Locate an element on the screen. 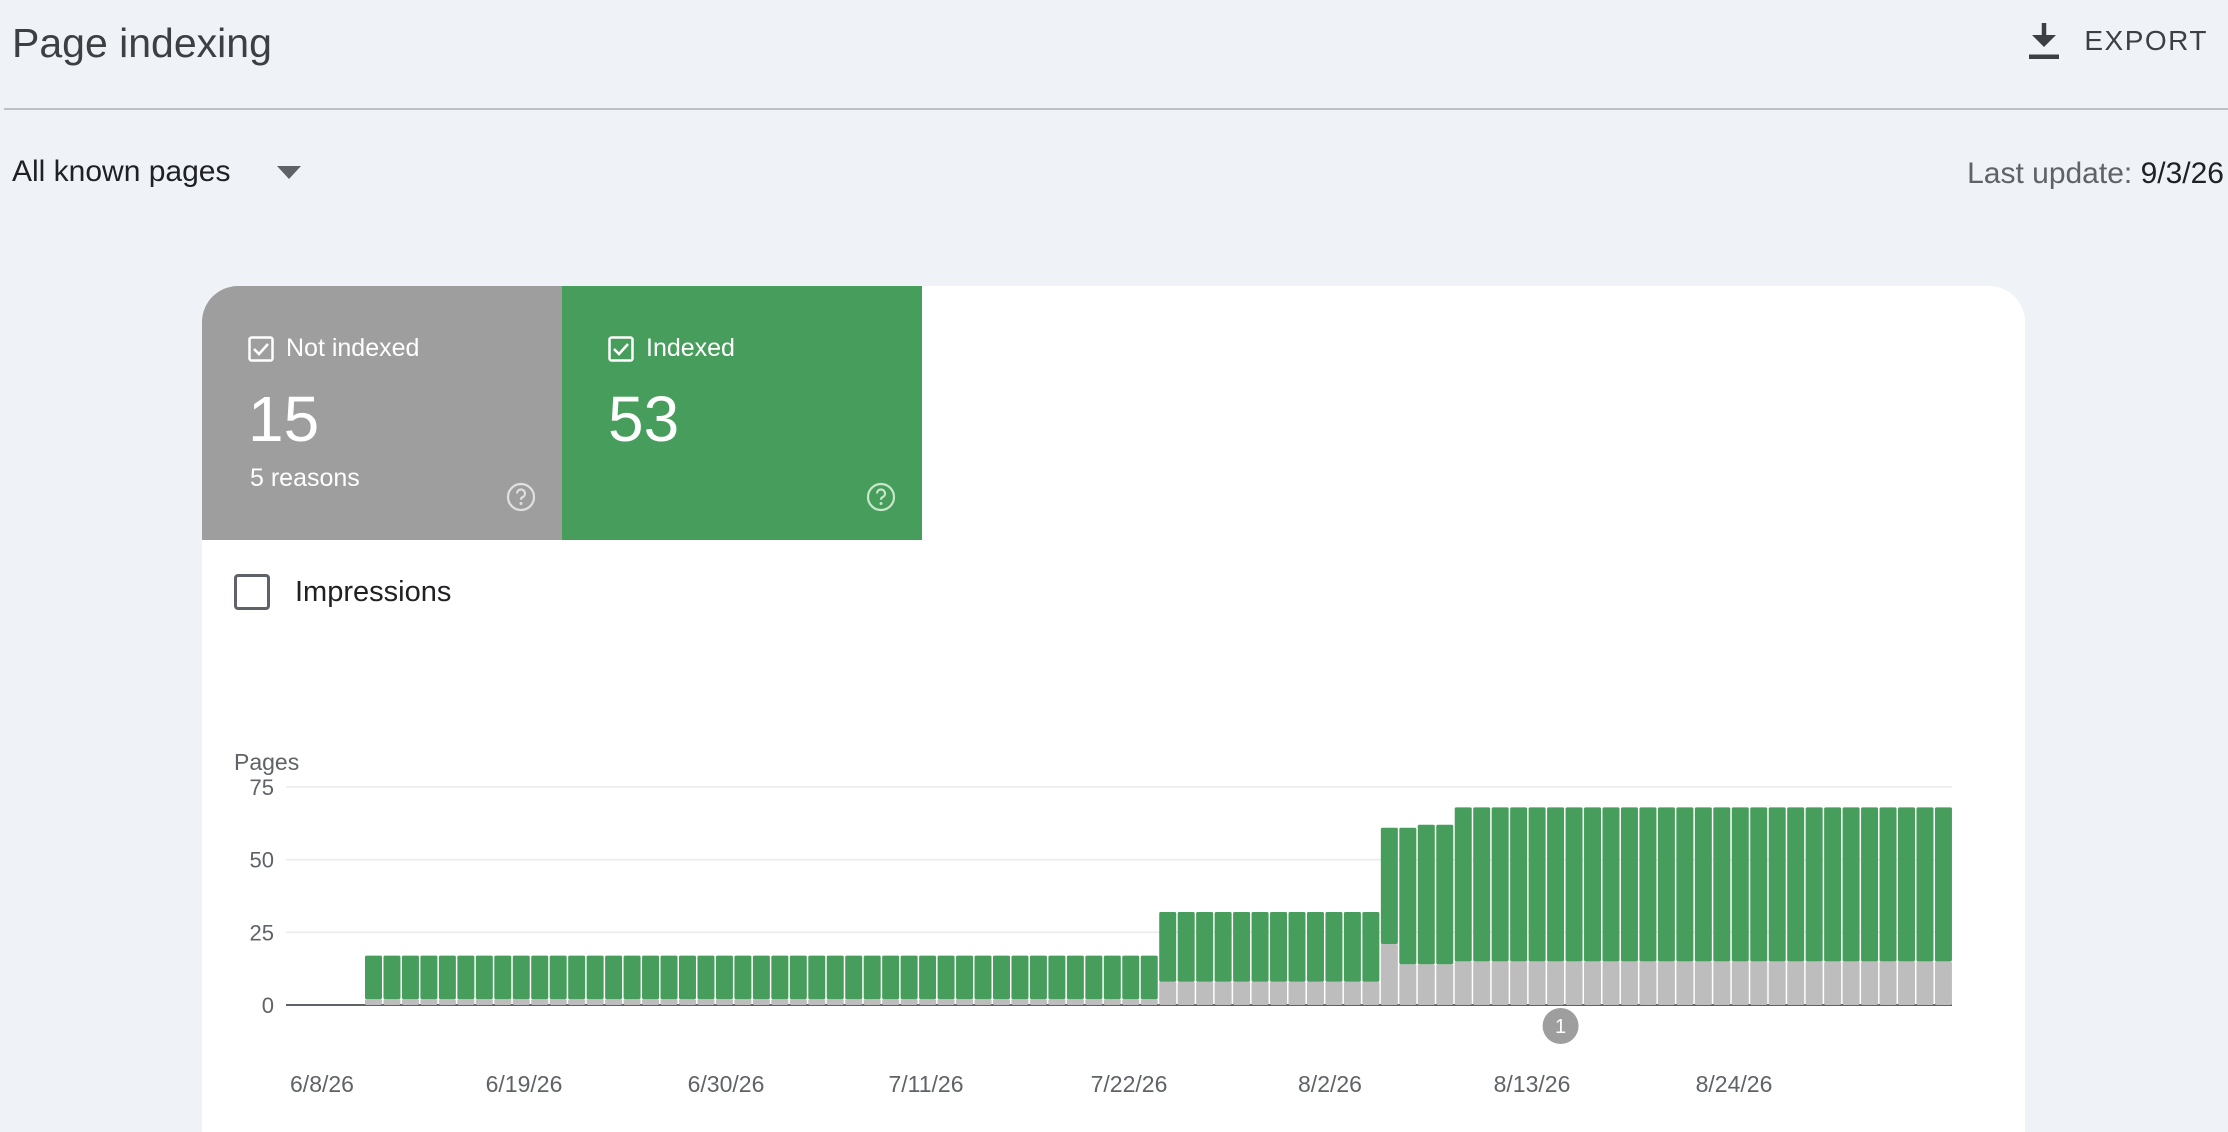 This screenshot has height=1132, width=2228. annotation-marker is located at coordinates (1560, 1026).